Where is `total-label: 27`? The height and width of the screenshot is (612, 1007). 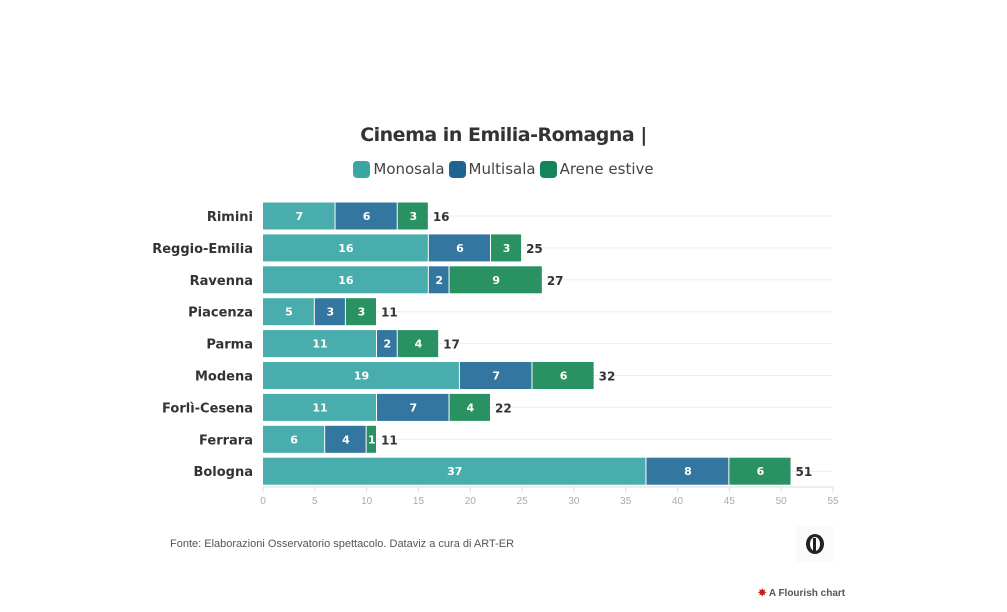 total-label: 27 is located at coordinates (555, 281).